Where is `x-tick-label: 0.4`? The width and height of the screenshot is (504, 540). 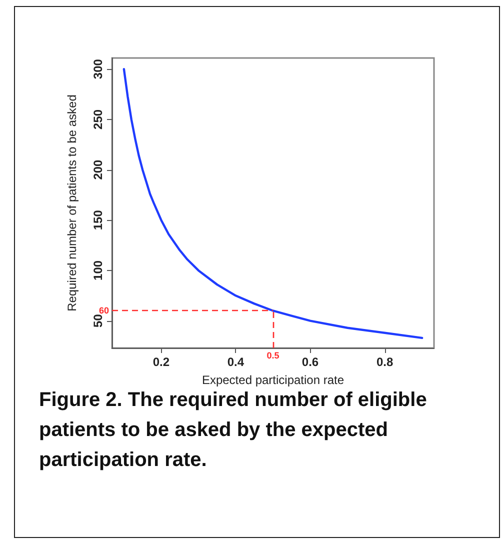 x-tick-label: 0.4 is located at coordinates (235, 362).